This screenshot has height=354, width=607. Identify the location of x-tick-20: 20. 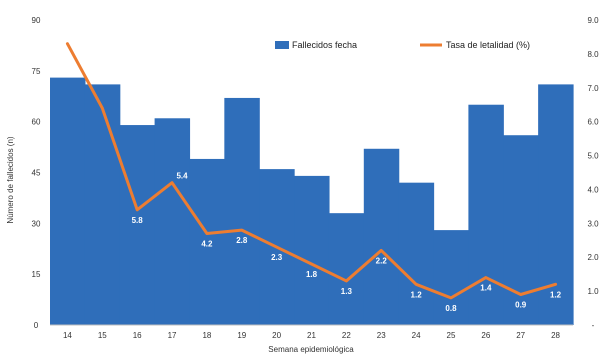
(276, 335).